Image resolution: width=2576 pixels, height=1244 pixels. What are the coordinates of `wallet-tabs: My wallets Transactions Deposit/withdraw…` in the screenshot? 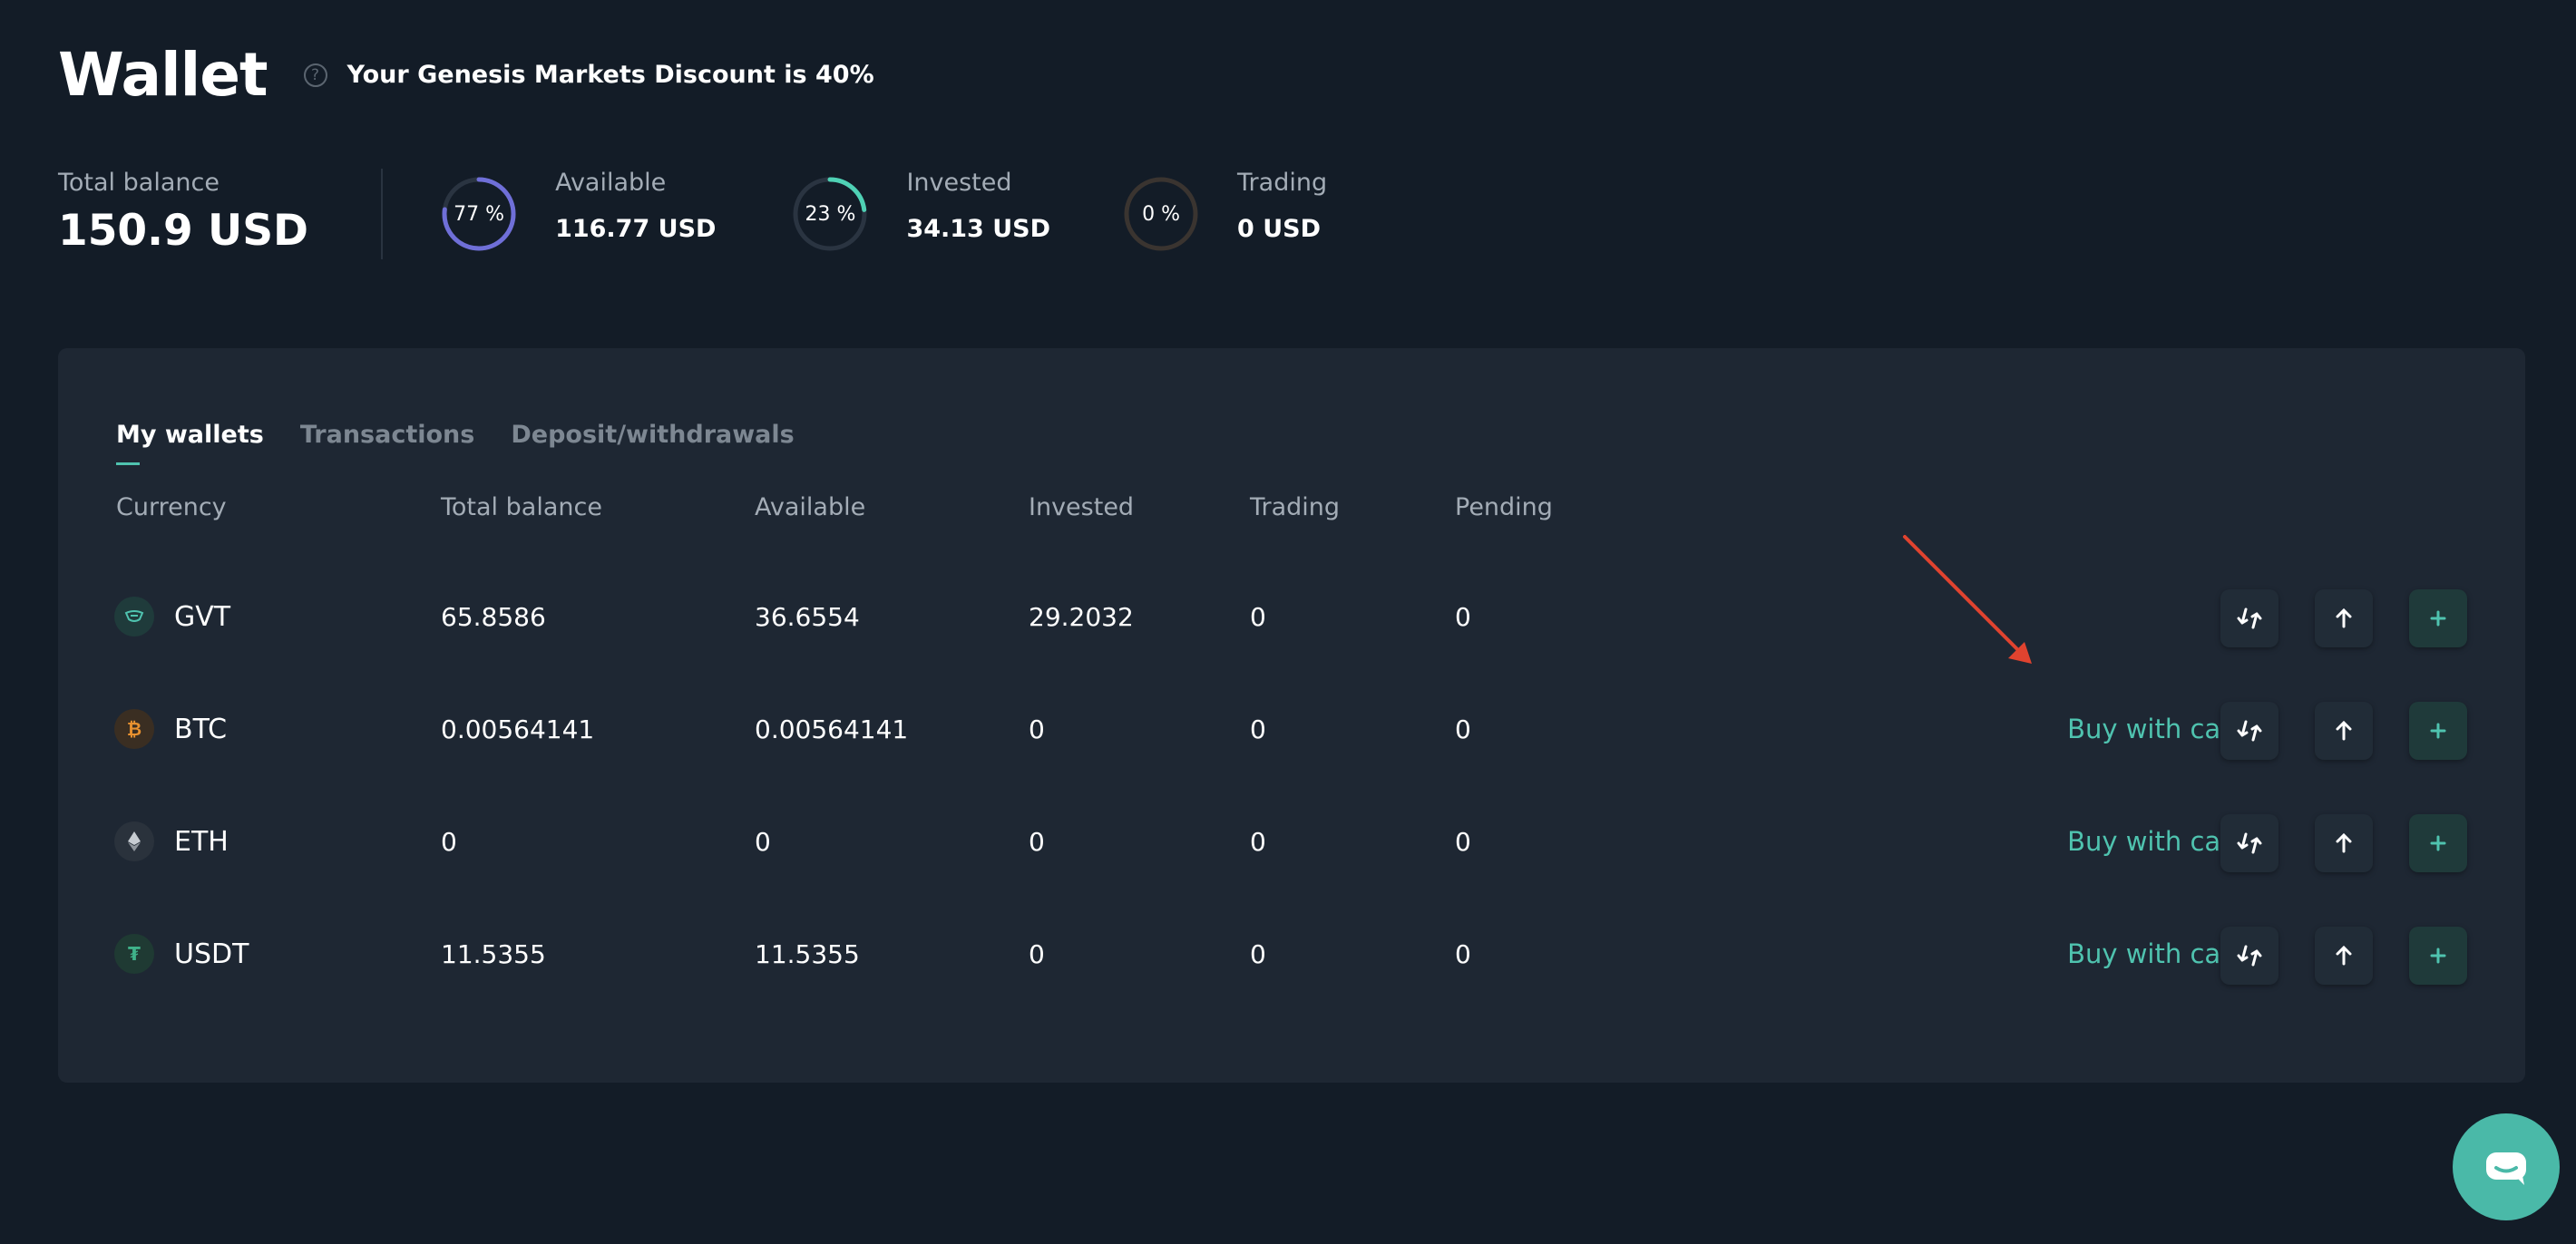 It's located at (473, 443).